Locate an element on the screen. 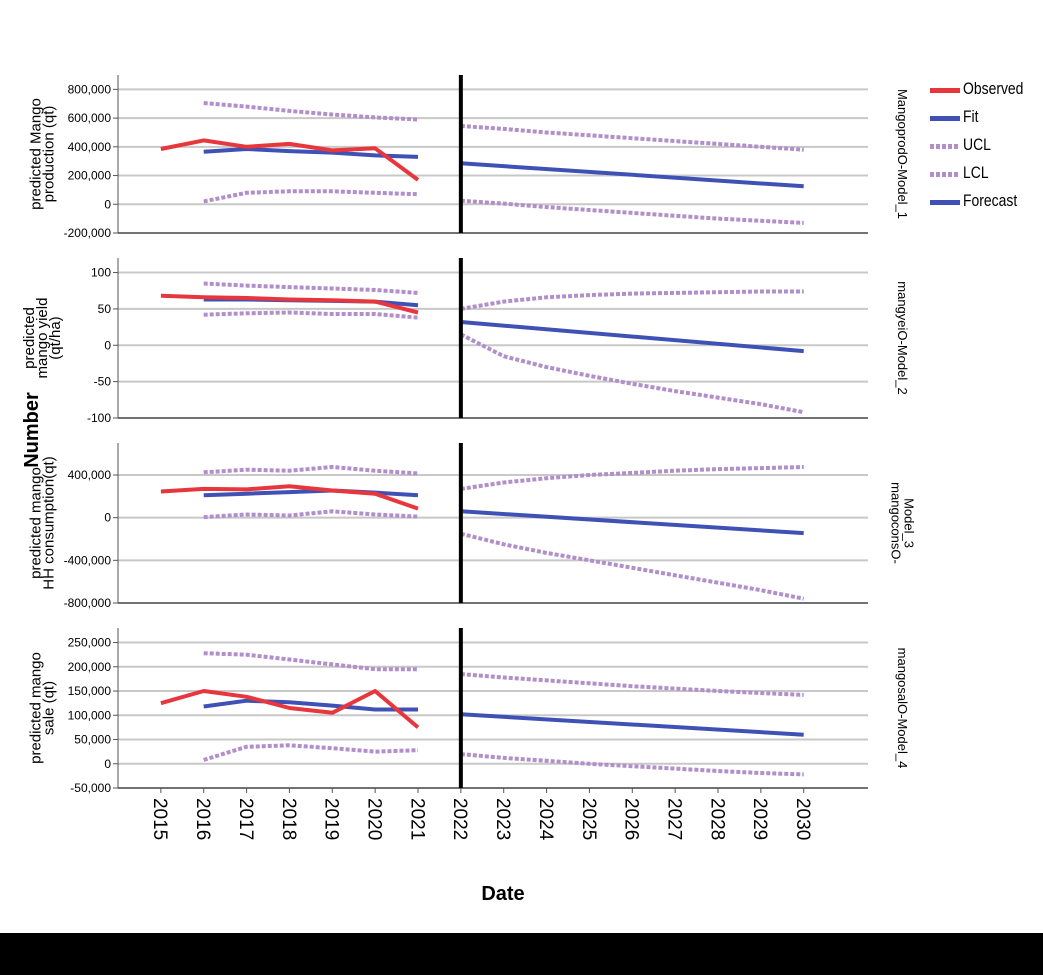 Image resolution: width=1043 pixels, height=975 pixels. panel-3-ylabel: predicted mango is located at coordinates (36, 523).